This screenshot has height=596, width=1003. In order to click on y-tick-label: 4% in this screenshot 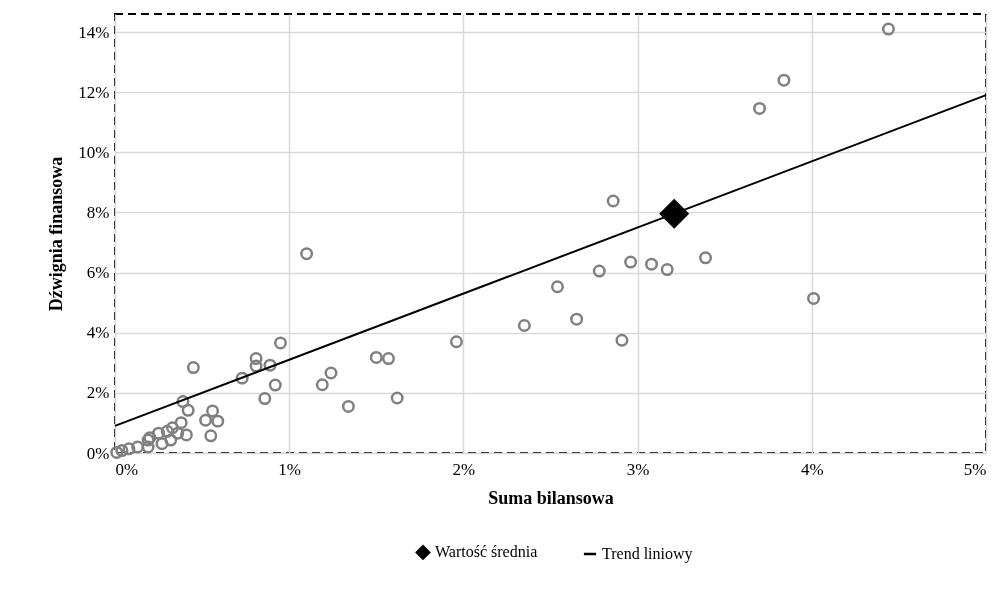, I will do `click(98, 333)`.